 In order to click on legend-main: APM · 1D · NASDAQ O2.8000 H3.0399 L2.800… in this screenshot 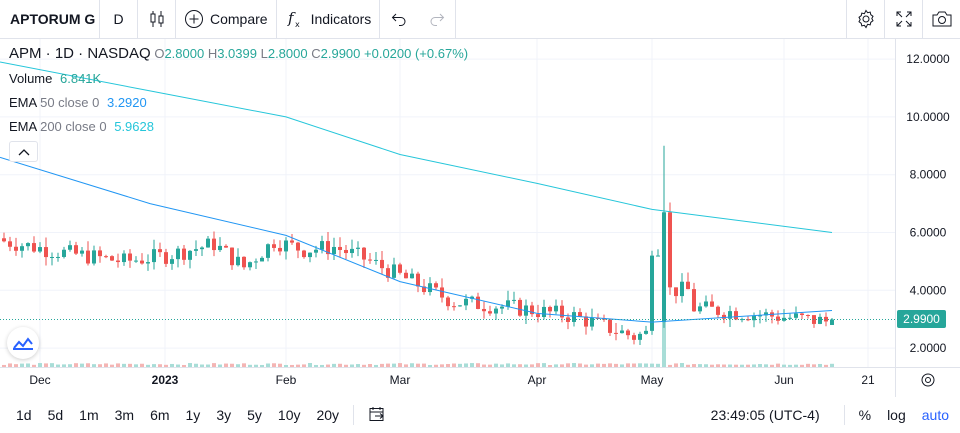, I will do `click(238, 53)`.